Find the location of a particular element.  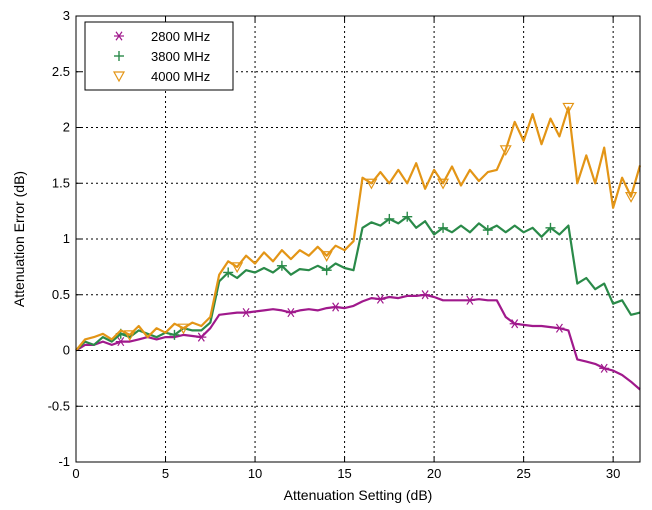

y-tick-label: 2 is located at coordinates (66, 127).